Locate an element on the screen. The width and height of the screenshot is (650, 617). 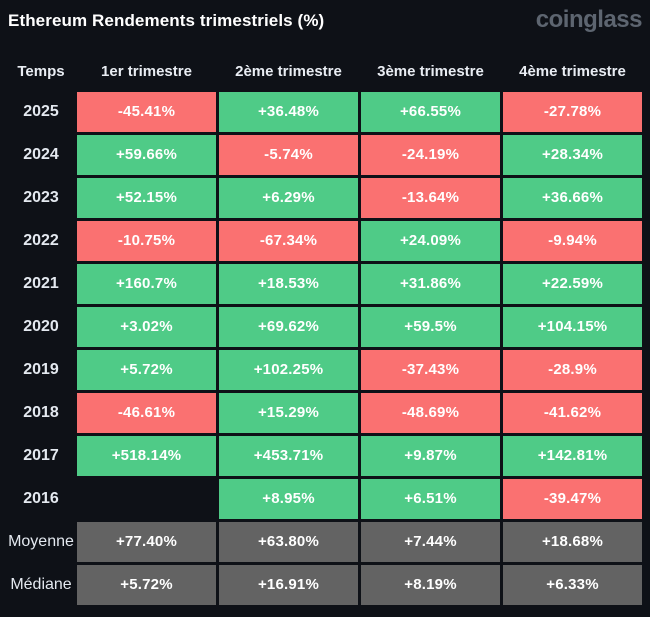
cell: -37.43% is located at coordinates (430, 370).